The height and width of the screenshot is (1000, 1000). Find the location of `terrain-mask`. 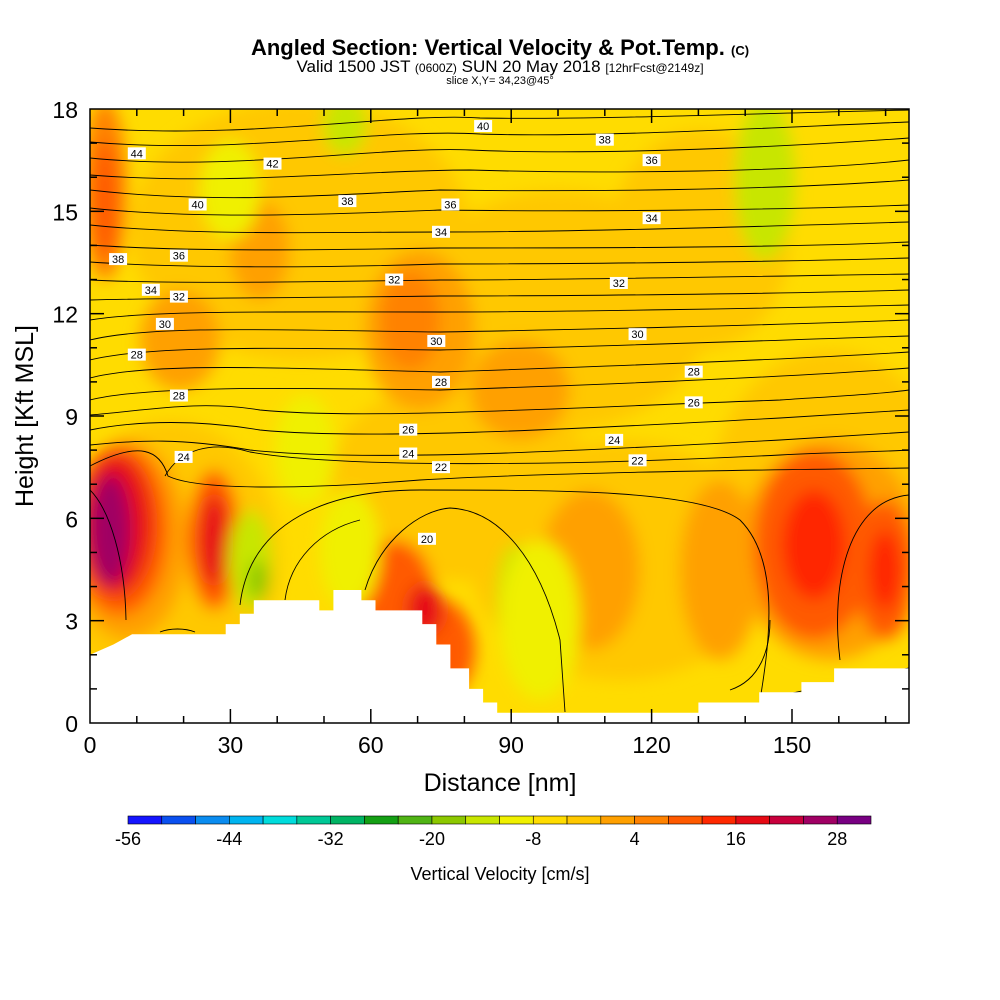

terrain-mask is located at coordinates (499, 656).